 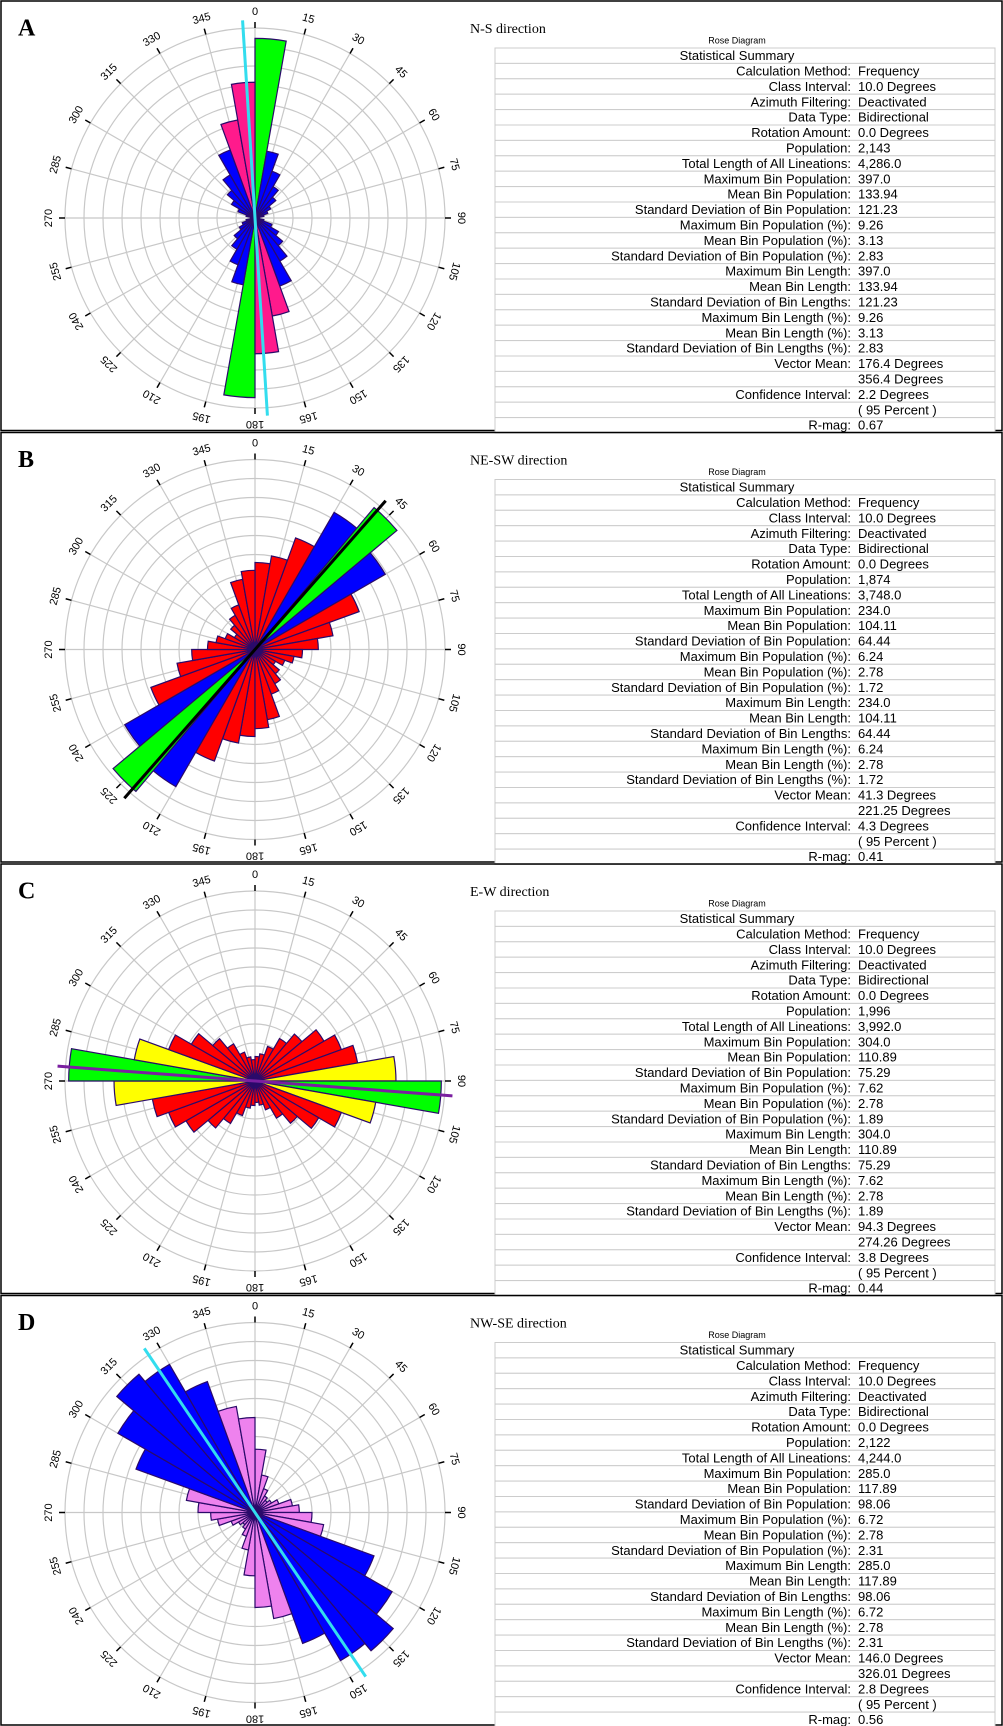 What do you see at coordinates (789, 194) in the screenshot?
I see `summary-label: Mean Bin Population:` at bounding box center [789, 194].